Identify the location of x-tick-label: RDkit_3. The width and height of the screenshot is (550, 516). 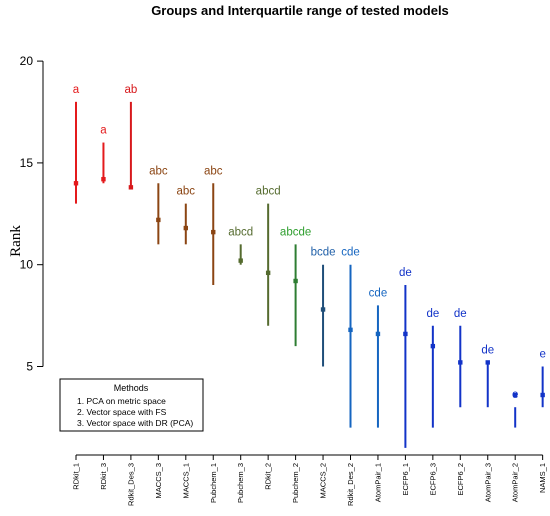
(103, 476).